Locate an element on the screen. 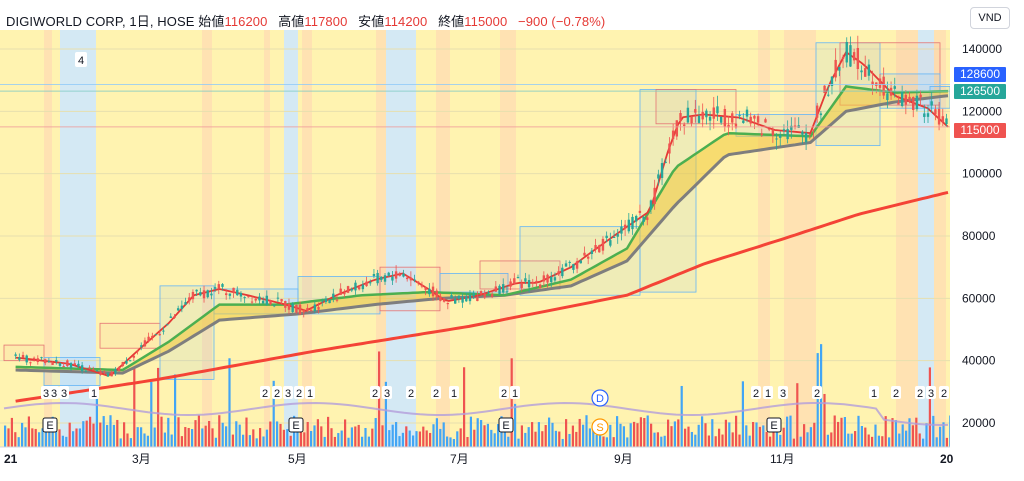 The image size is (1024, 481). close-value: 115000 is located at coordinates (486, 21).